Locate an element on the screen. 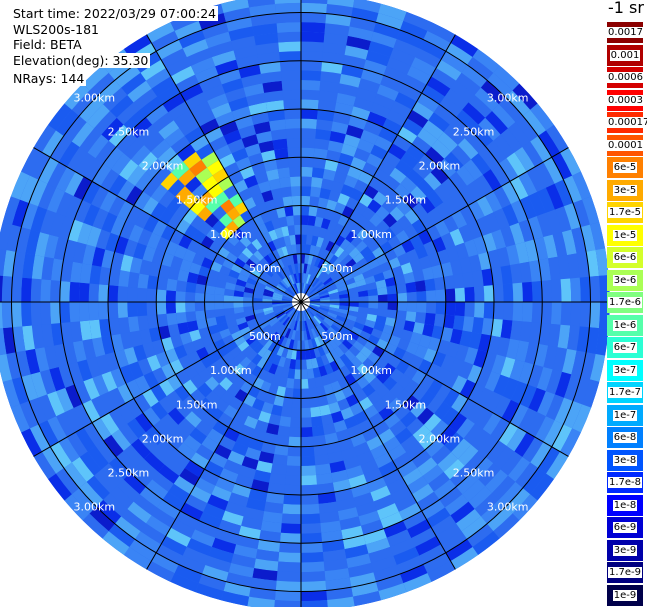 The height and width of the screenshot is (607, 647). hub-spoke is located at coordinates (299, 298).